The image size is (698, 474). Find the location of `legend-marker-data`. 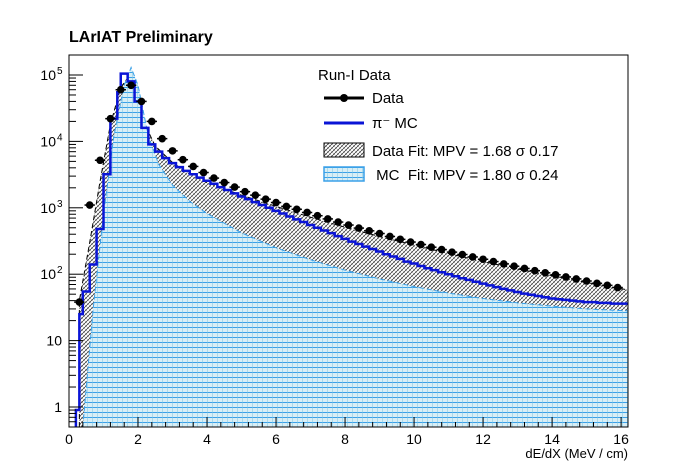

legend-marker-data is located at coordinates (344, 98).